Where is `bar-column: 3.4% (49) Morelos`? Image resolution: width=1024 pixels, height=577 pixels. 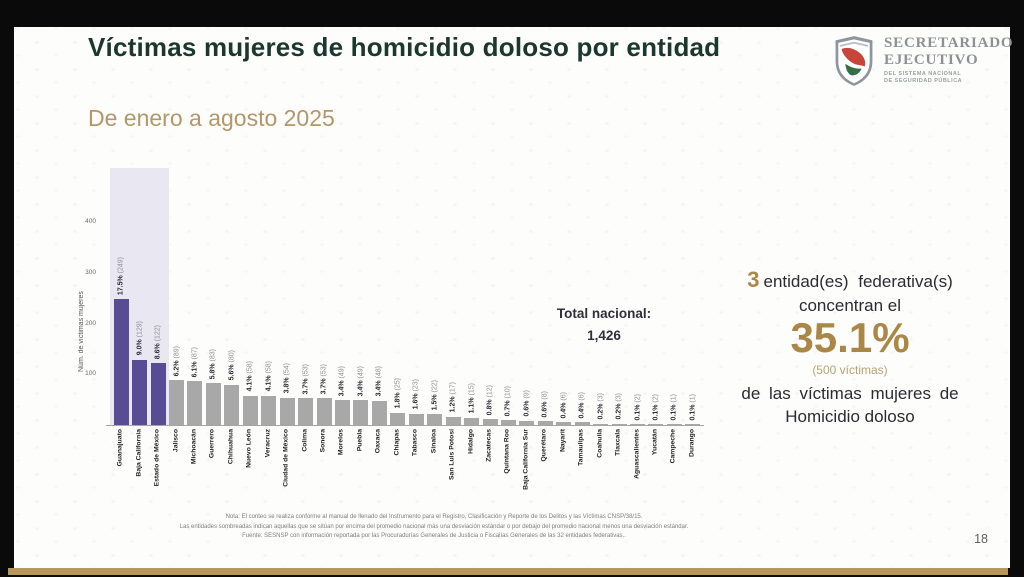
bar-column: 3.4% (49) Morelos is located at coordinates (342, 311).